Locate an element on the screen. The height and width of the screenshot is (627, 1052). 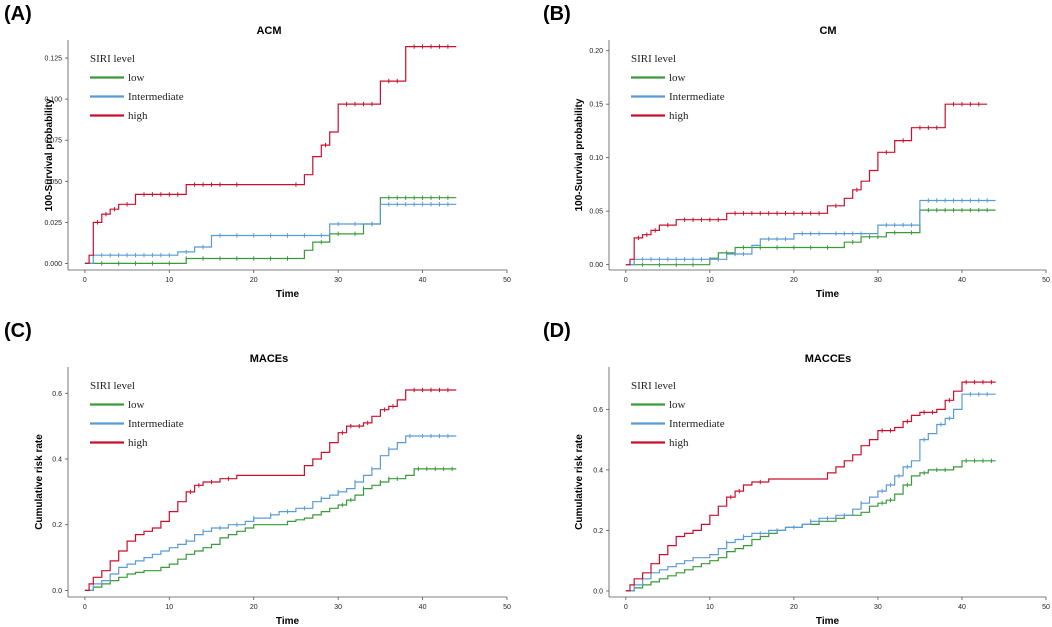
y-tick-label: 0.075 is located at coordinates (53, 141).